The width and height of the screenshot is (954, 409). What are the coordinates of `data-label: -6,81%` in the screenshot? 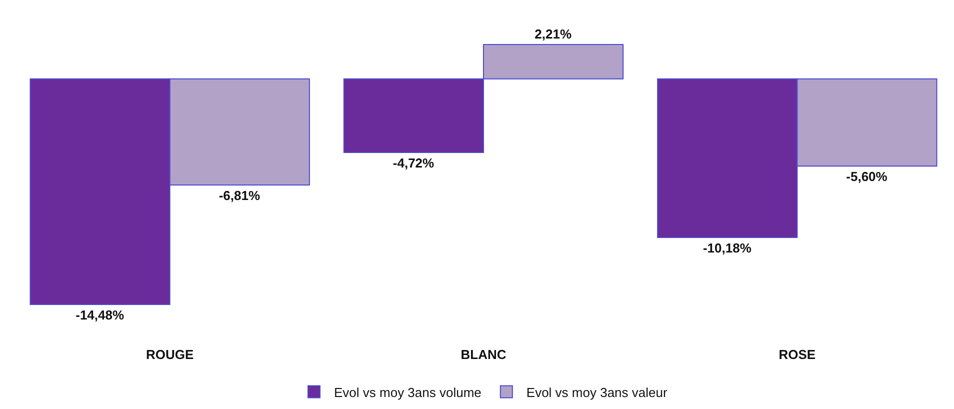 It's located at (239, 196).